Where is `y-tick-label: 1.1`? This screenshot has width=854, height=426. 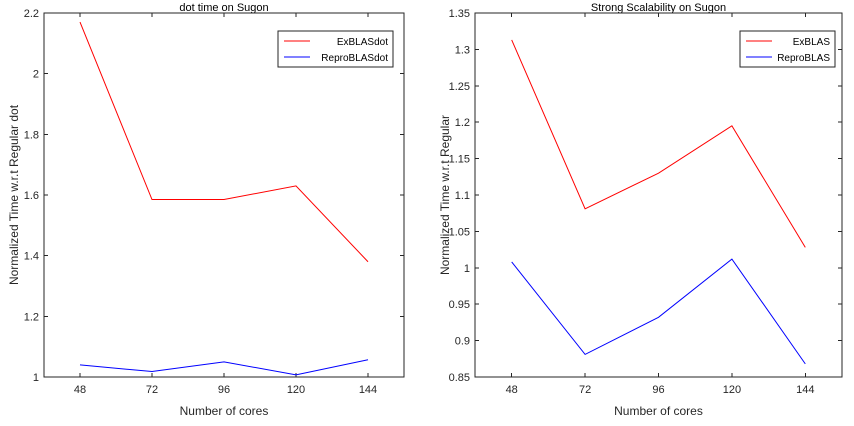 y-tick-label: 1.1 is located at coordinates (462, 196).